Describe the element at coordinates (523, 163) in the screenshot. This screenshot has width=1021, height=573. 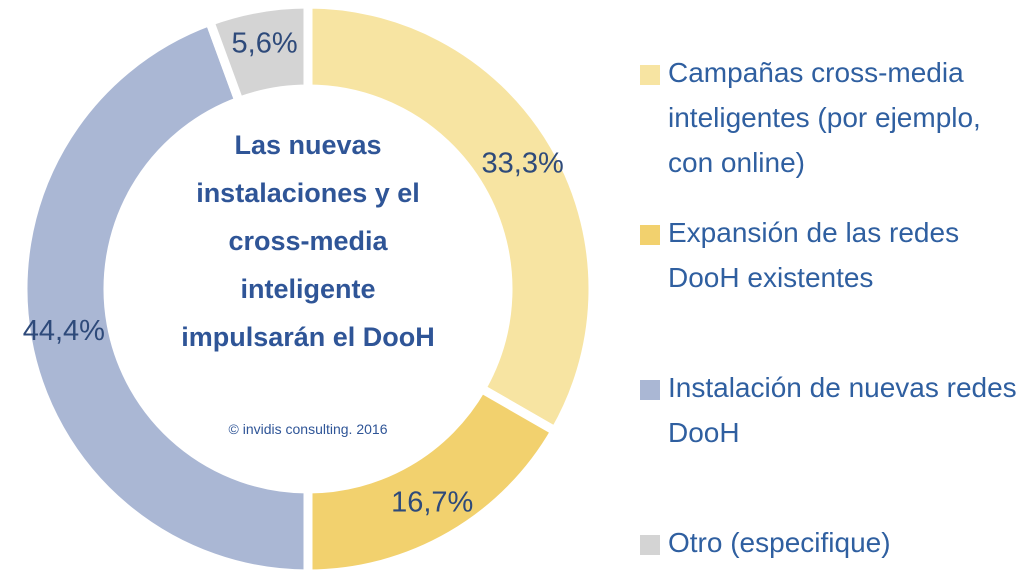
I see `value-label: 33,3%` at that location.